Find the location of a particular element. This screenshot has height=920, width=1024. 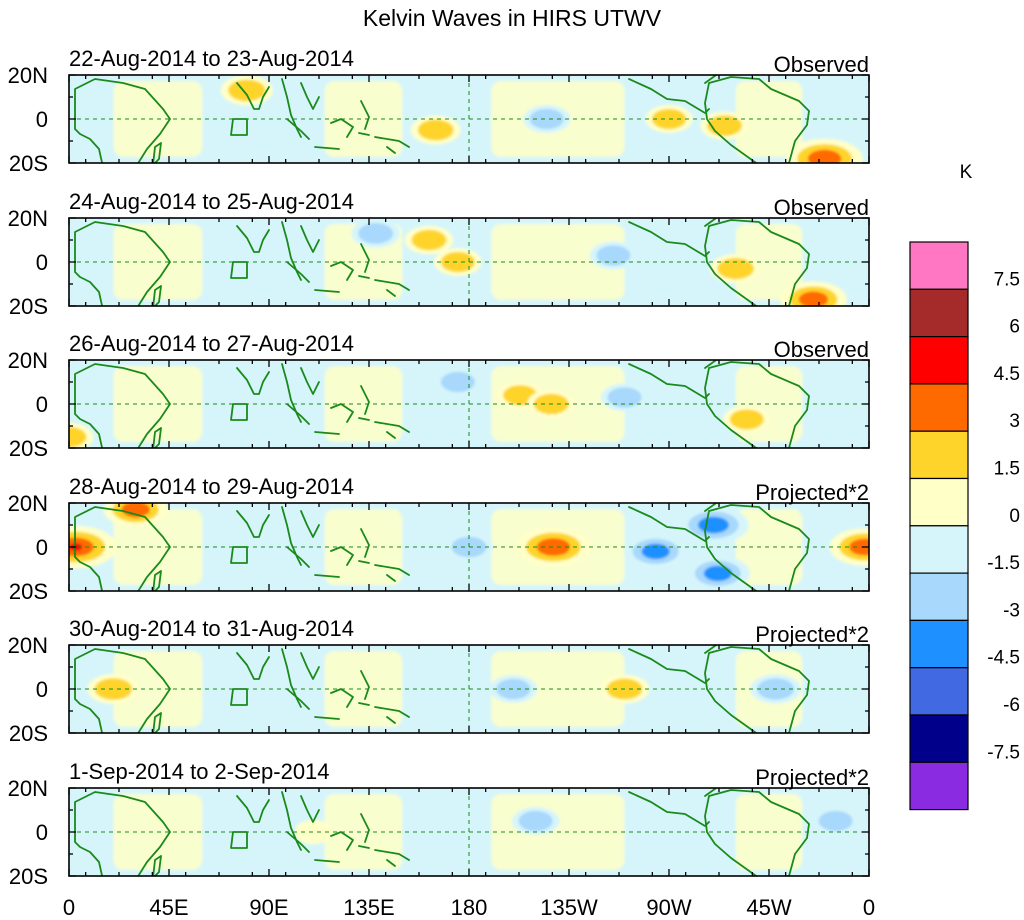

colorbar-label: 0 is located at coordinates (1014, 516).